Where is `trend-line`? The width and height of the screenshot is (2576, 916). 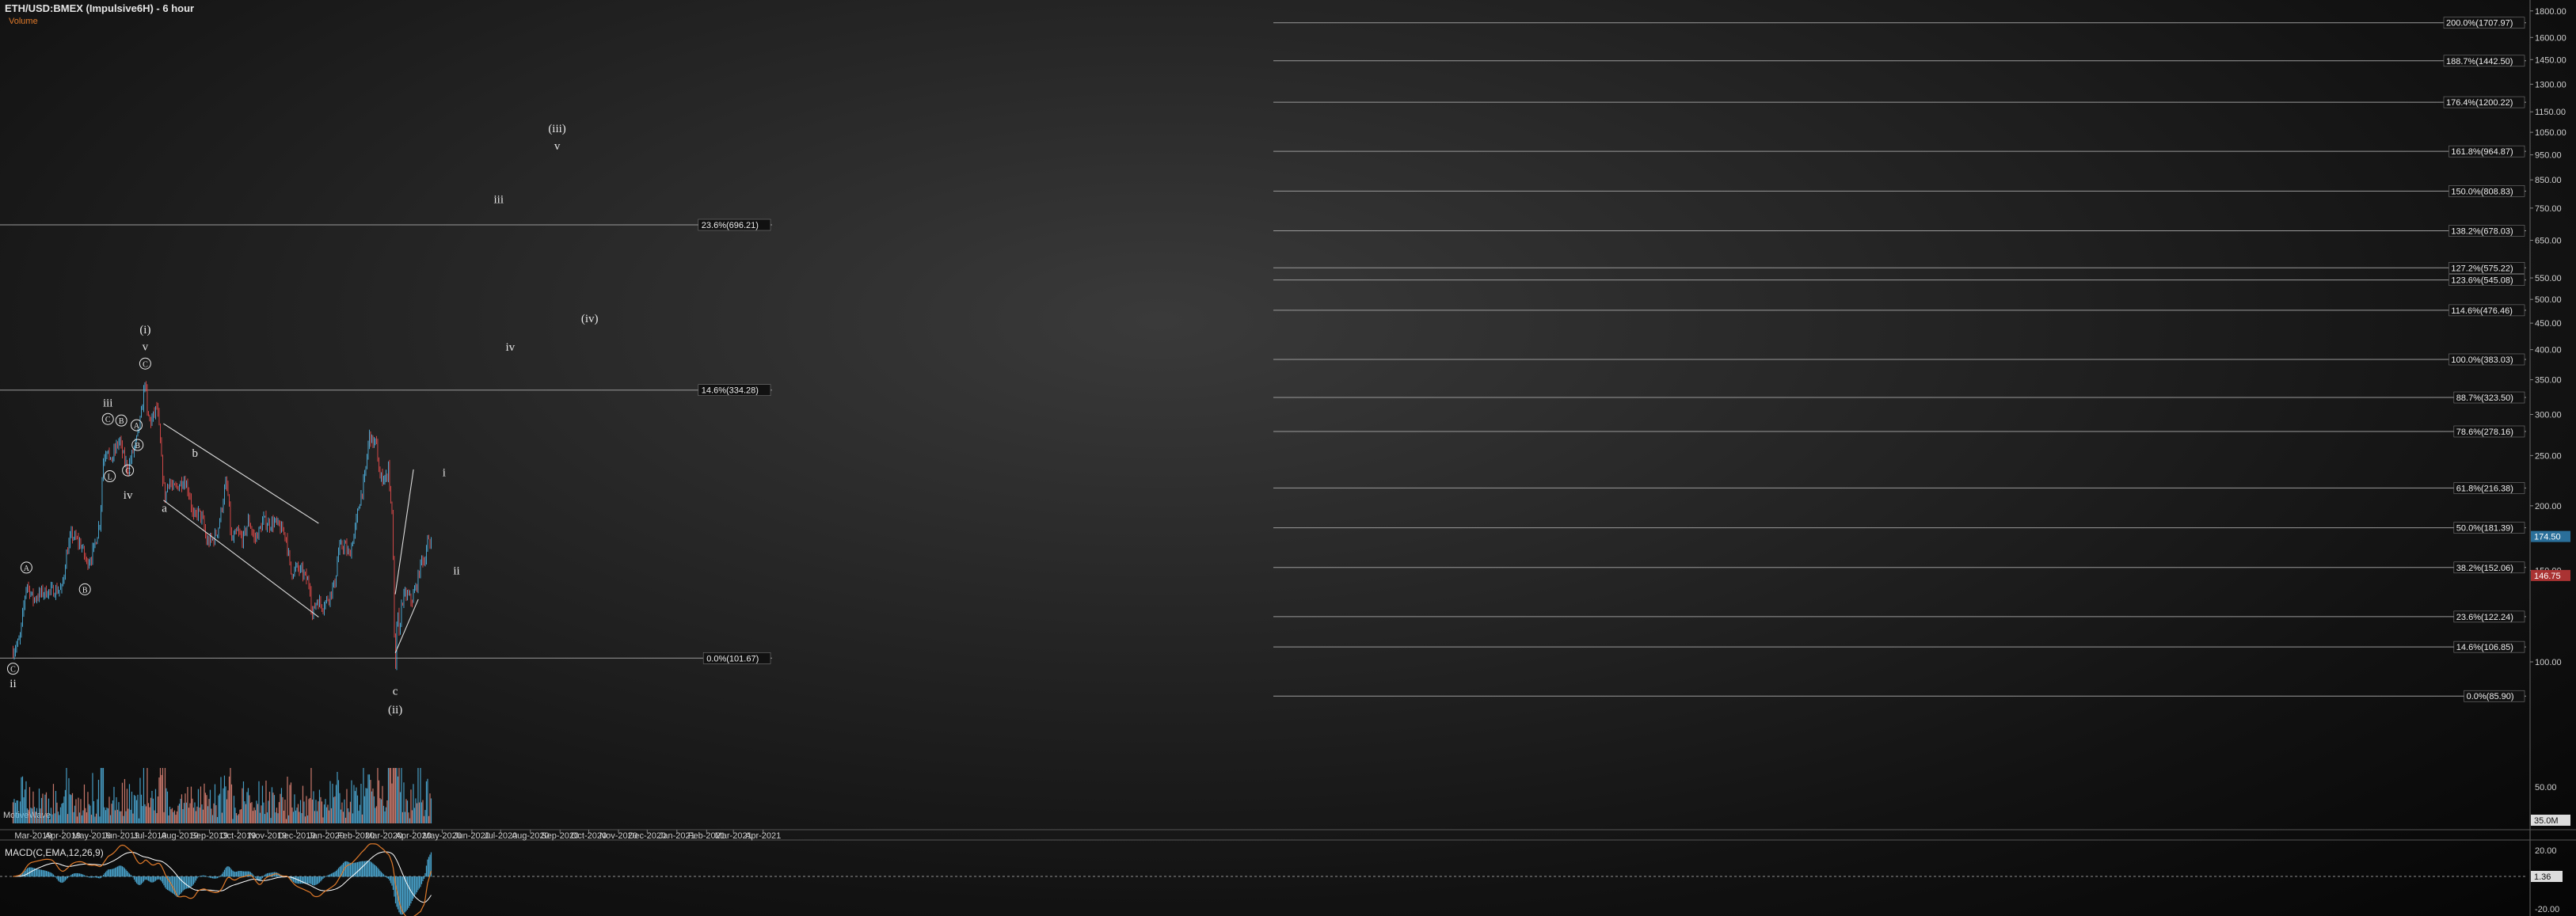
trend-line is located at coordinates (241, 473).